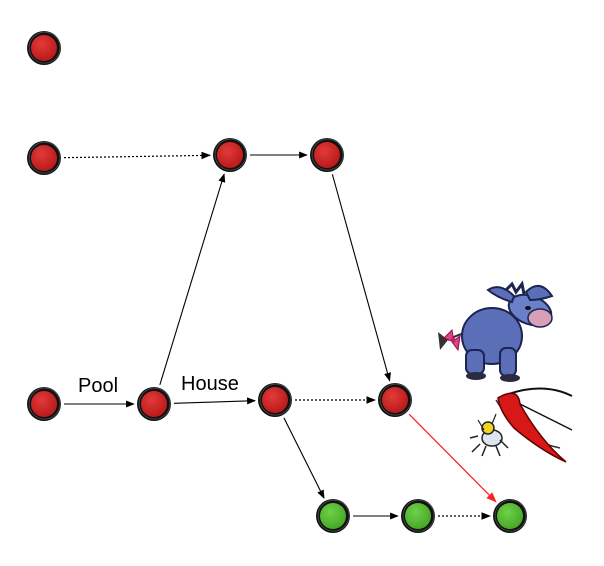 This screenshot has height=566, width=604. Describe the element at coordinates (452, 458) in the screenshot. I see `edge-n8-n11` at that location.